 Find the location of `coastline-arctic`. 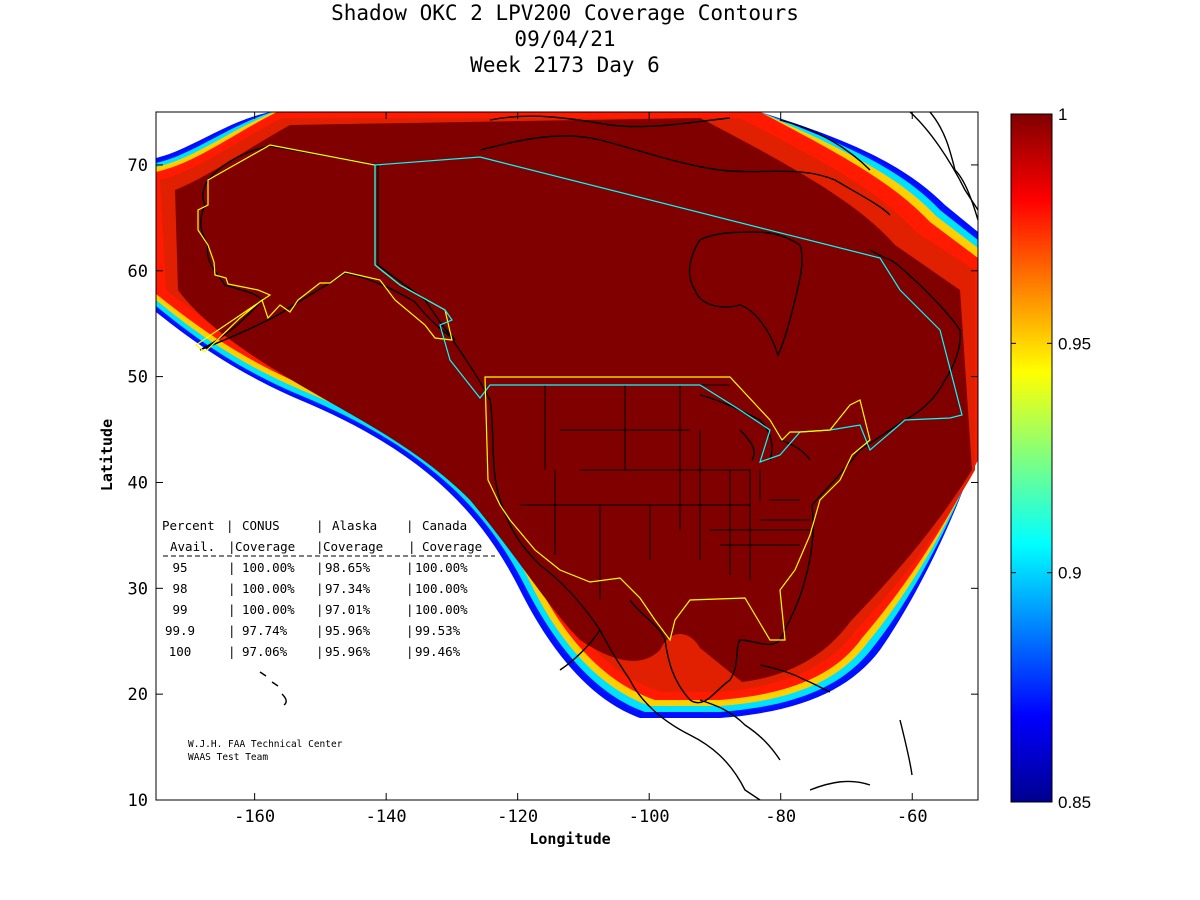

coastline-arctic is located at coordinates (728, 164).